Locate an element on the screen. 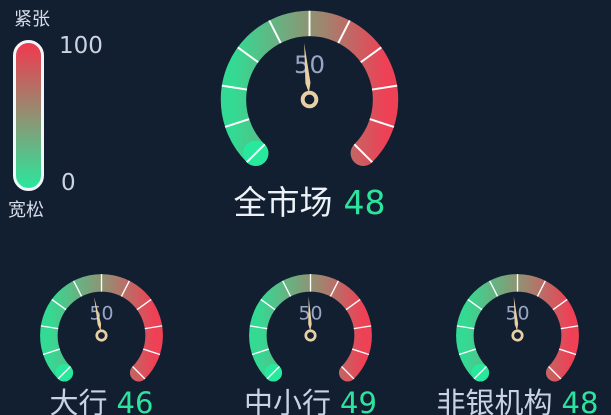 This screenshot has width=611, height=415. legend-label-tight: 紧张 is located at coordinates (32, 19).